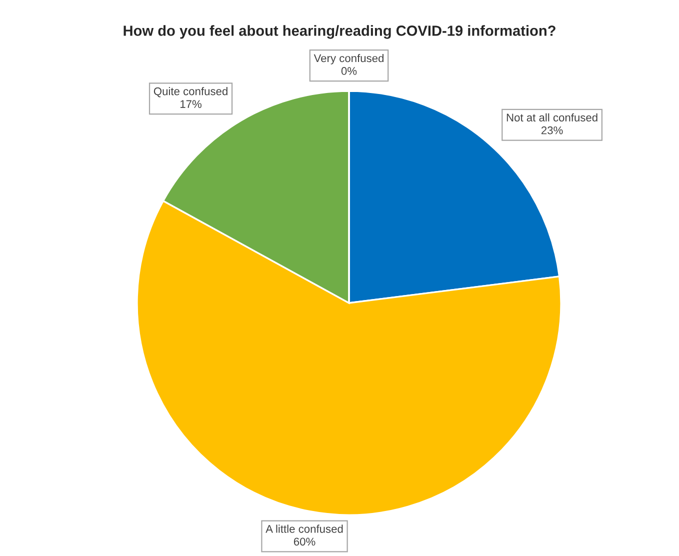 The height and width of the screenshot is (556, 679). What do you see at coordinates (191, 104) in the screenshot?
I see `data-label: 17%` at bounding box center [191, 104].